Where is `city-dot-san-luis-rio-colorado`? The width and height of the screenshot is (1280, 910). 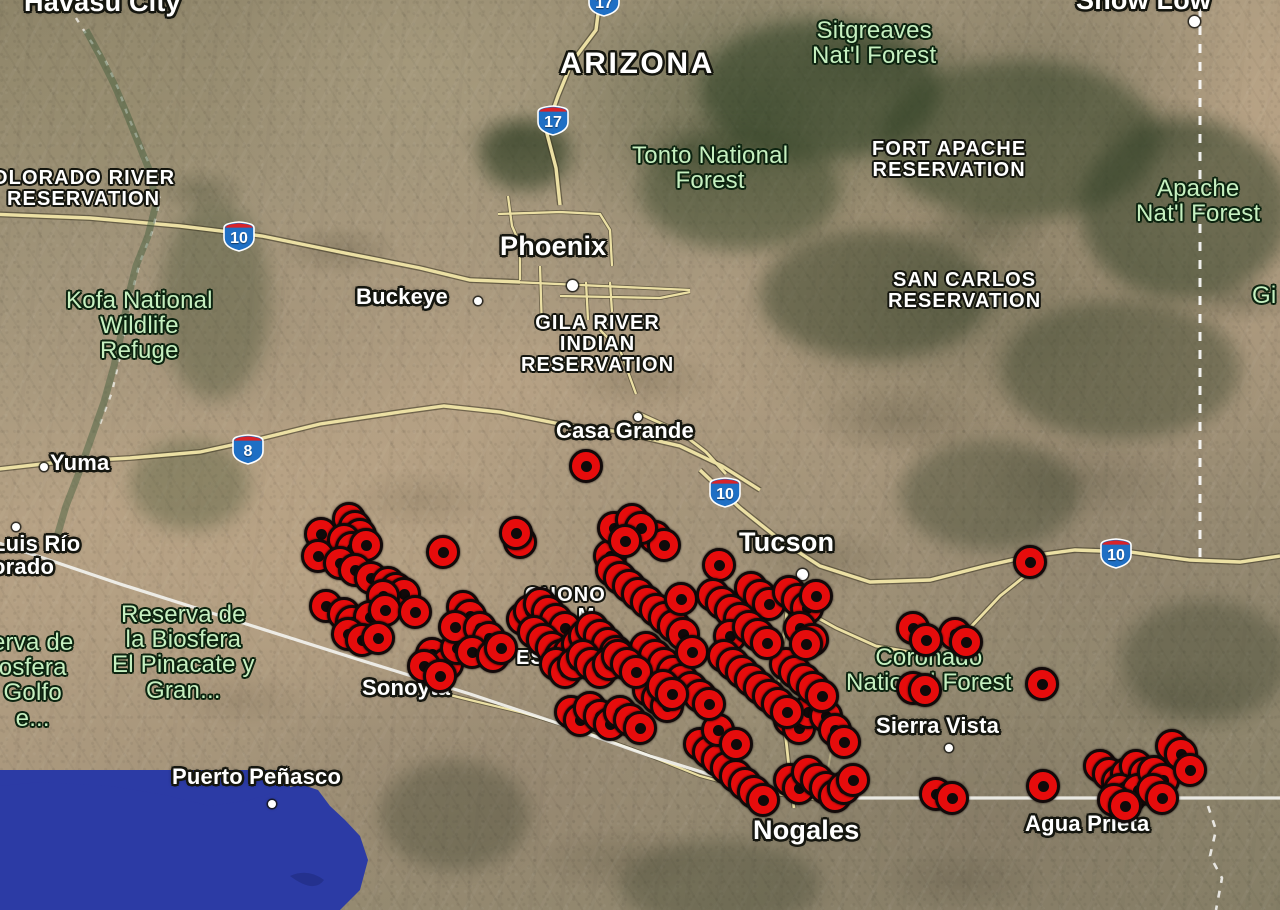 city-dot-san-luis-rio-colorado is located at coordinates (16, 527).